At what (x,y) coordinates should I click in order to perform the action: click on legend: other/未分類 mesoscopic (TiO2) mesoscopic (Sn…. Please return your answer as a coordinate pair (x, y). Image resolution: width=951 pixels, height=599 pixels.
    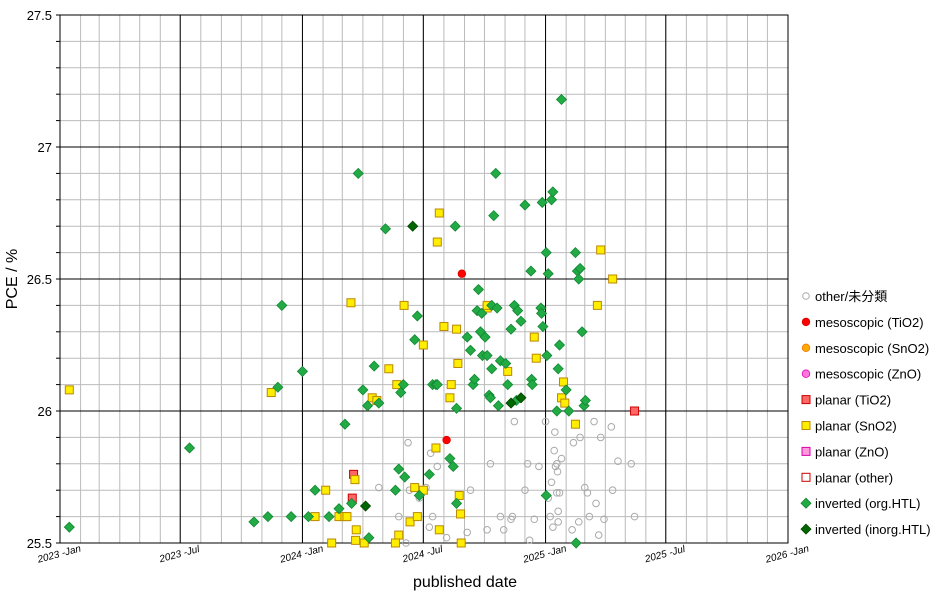
    Looking at the image, I should click on (865, 413).